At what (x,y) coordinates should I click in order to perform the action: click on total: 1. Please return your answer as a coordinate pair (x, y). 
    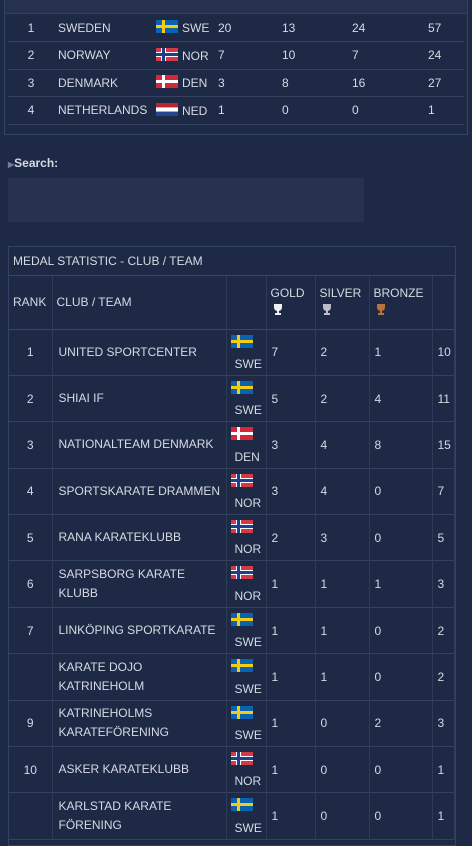
    Looking at the image, I should click on (443, 816).